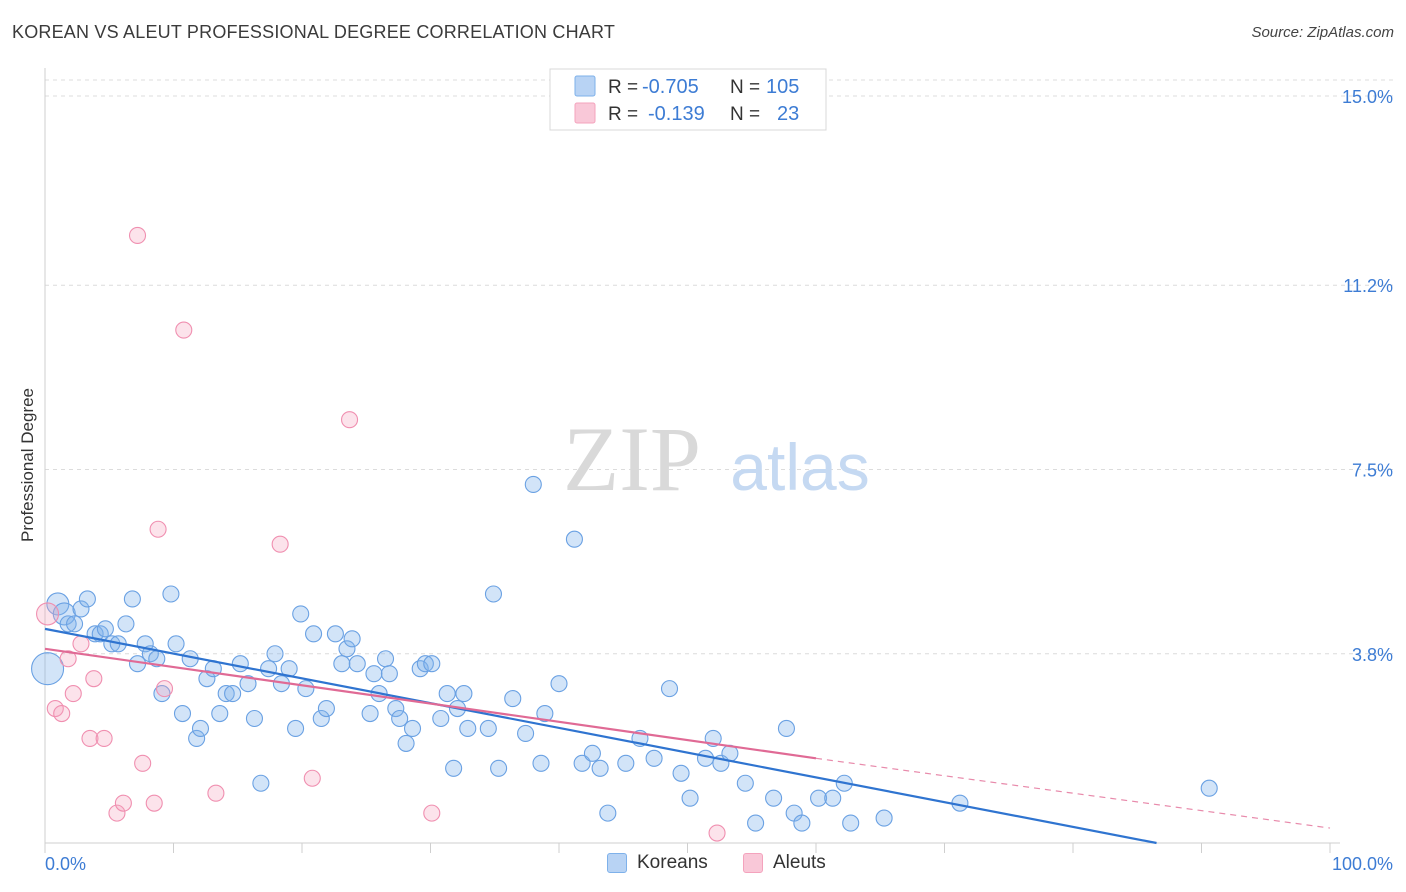  Describe the element at coordinates (676, 114) in the screenshot. I see `legend-r-value: -0.139` at that location.